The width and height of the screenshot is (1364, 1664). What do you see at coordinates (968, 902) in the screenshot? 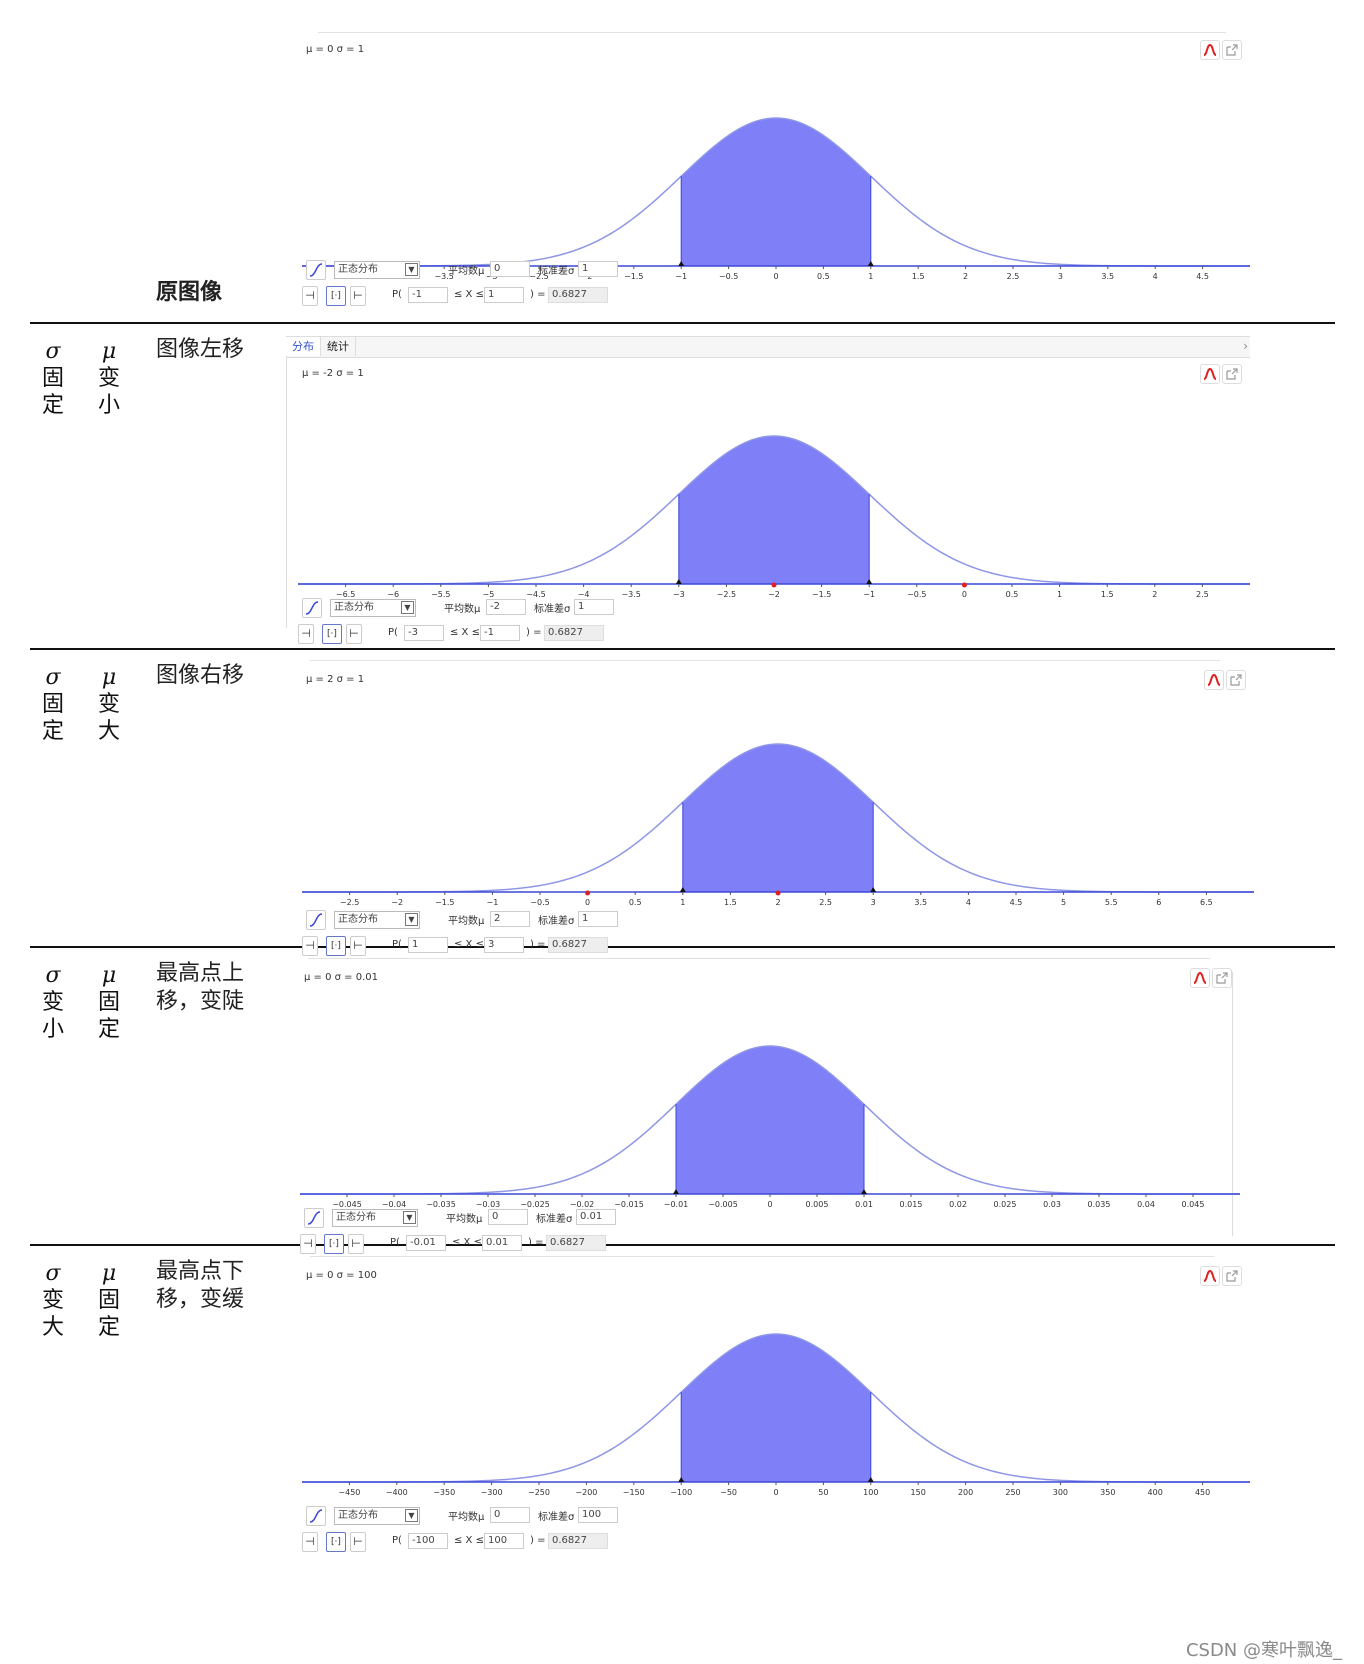
I see `x-tick-label: 4` at bounding box center [968, 902].